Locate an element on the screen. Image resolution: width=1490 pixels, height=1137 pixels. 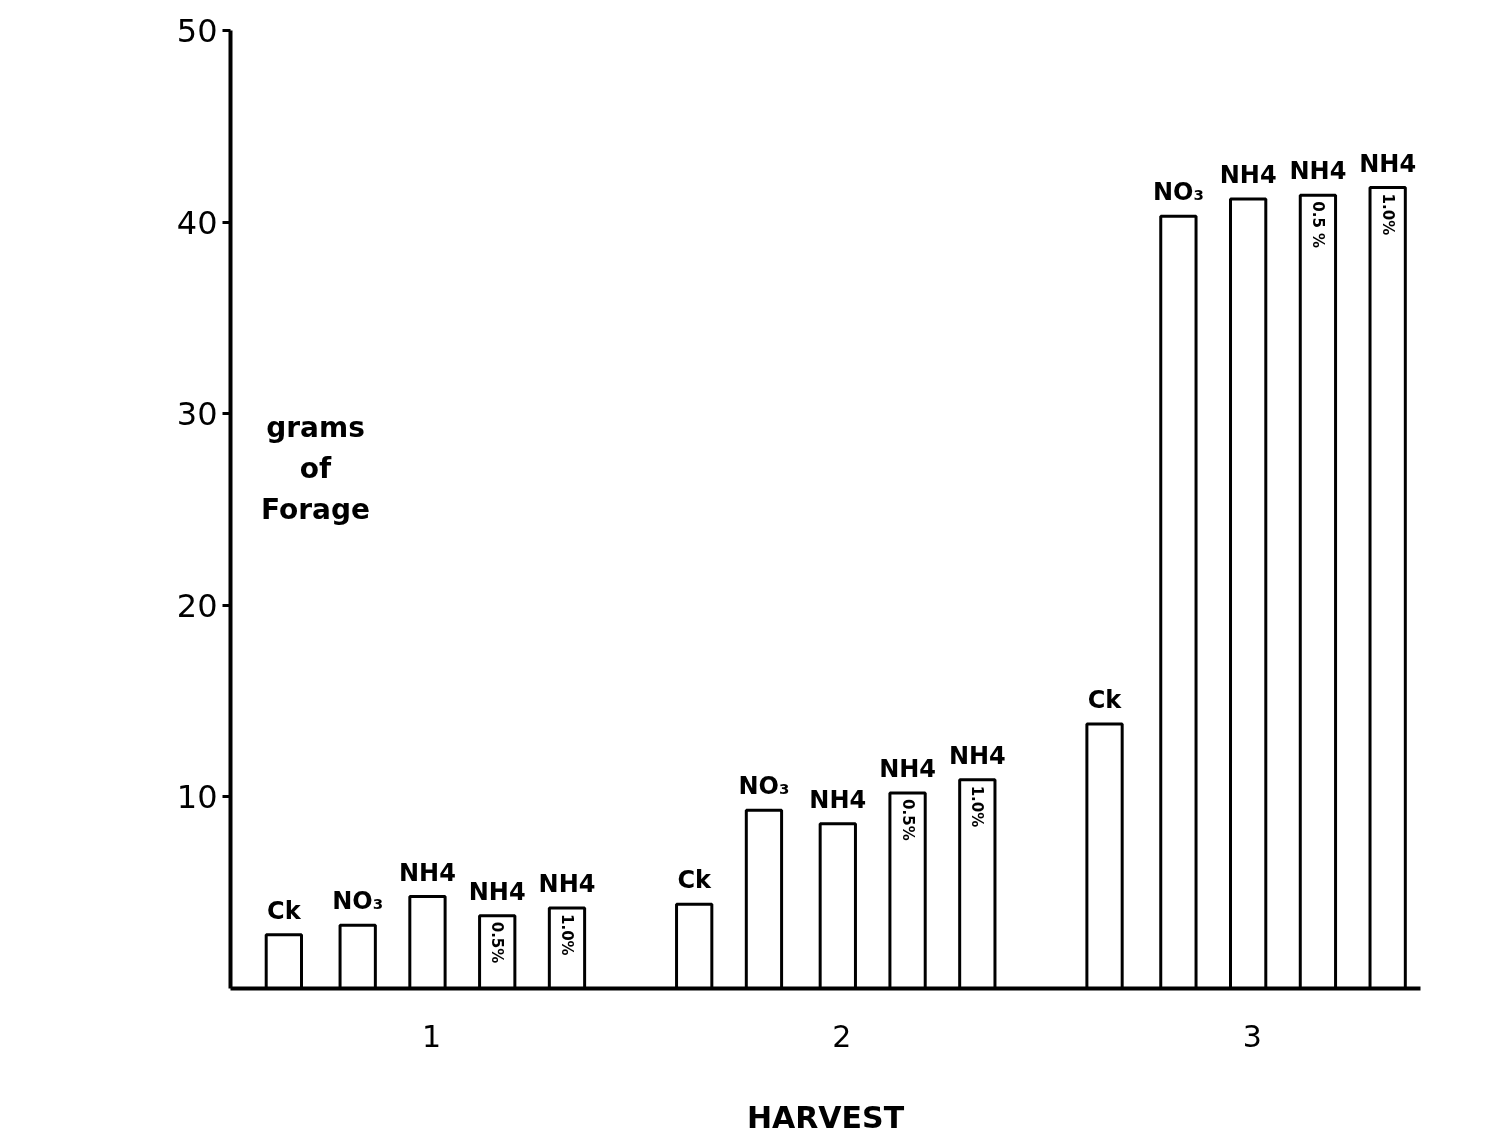
y-tick-label: 50 is located at coordinates (197, 31).